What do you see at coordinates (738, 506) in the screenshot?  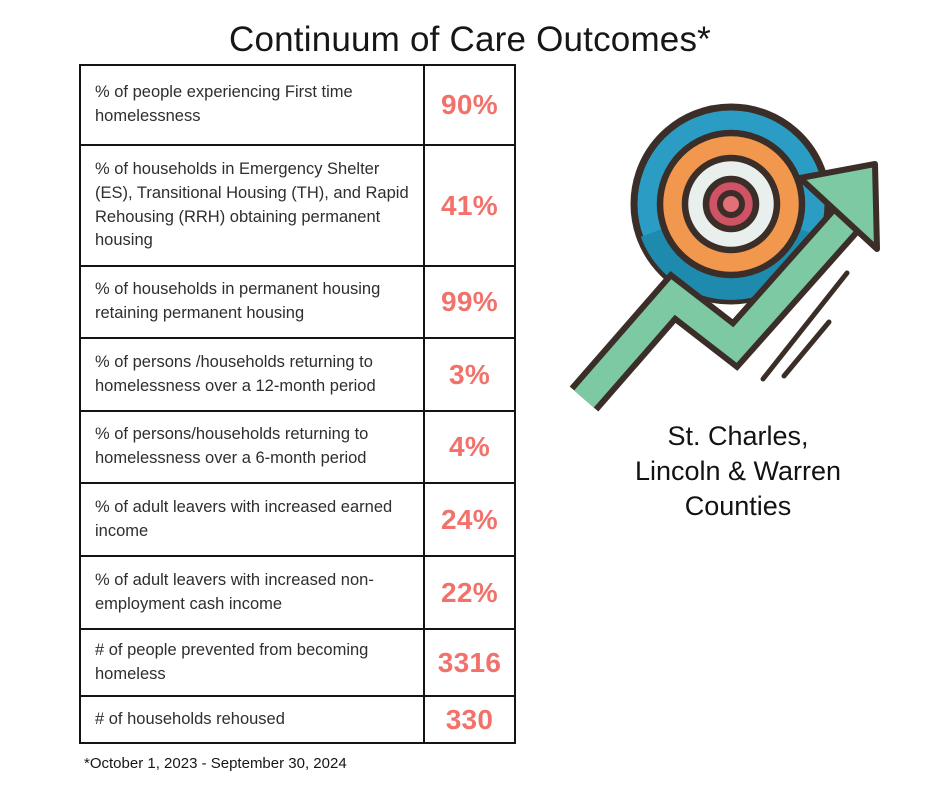 I see `region-label-line: Counties` at bounding box center [738, 506].